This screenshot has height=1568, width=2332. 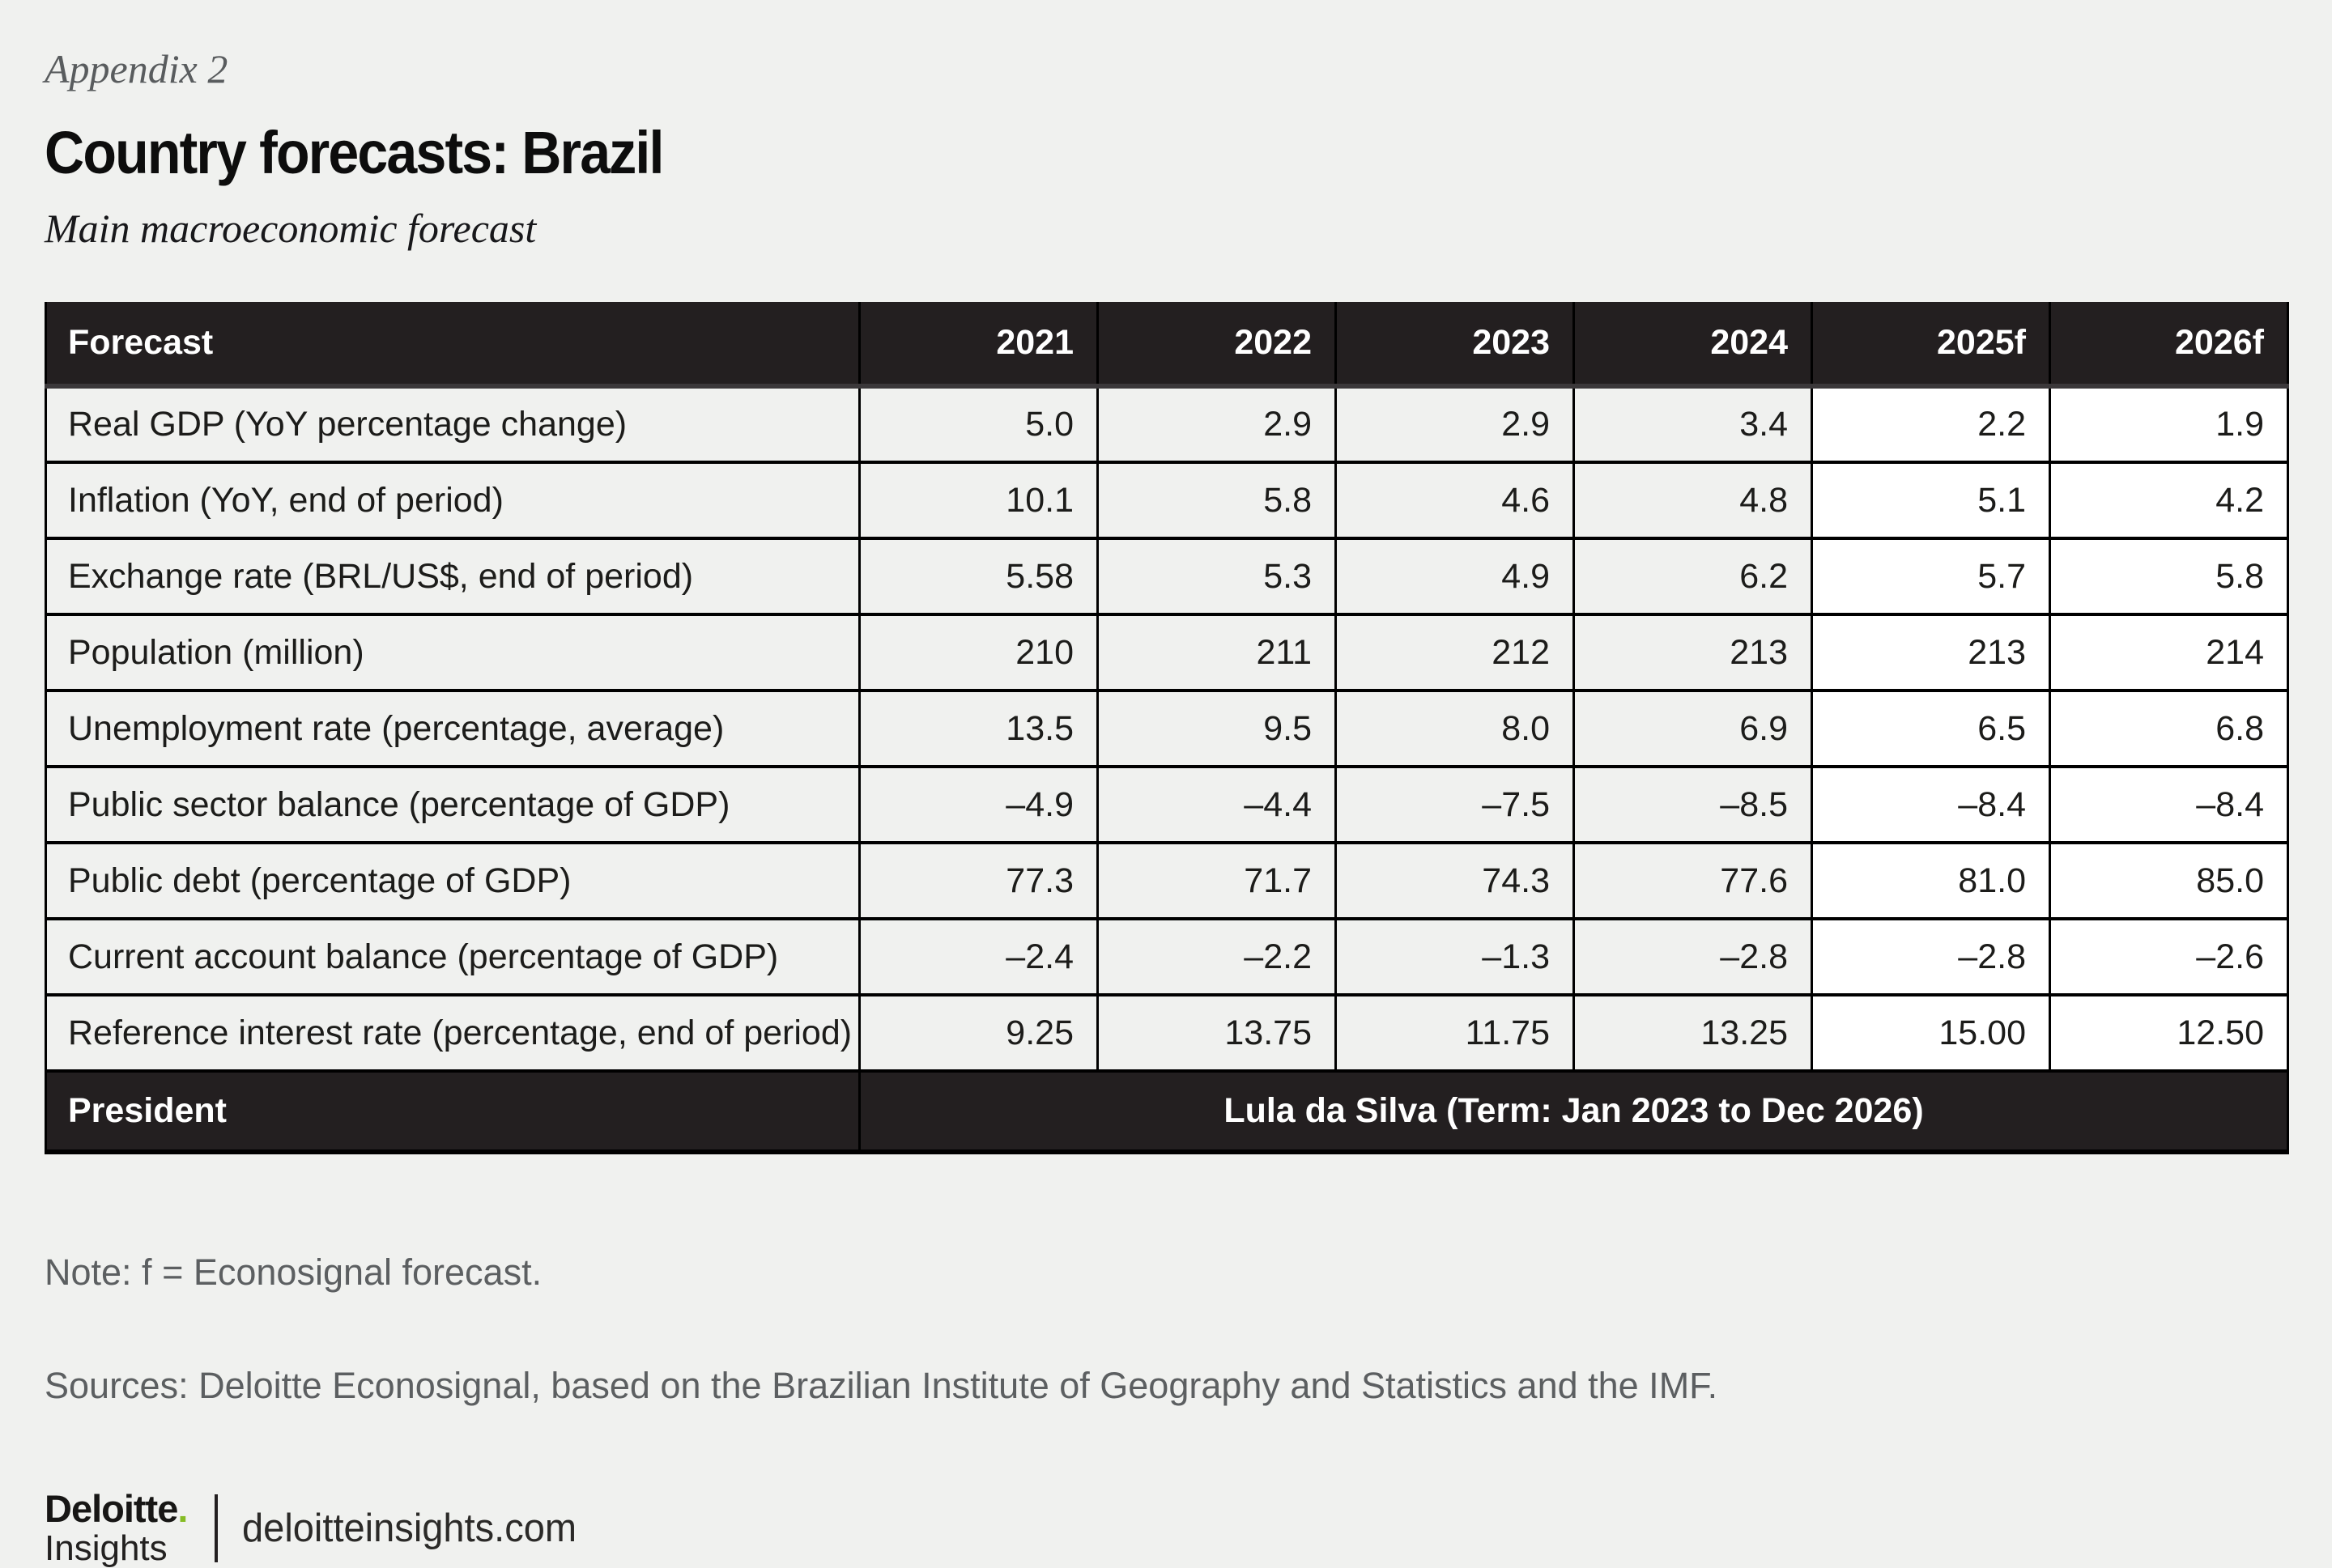 I want to click on deloitte-wordmark: Deloitte., so click(x=116, y=1508).